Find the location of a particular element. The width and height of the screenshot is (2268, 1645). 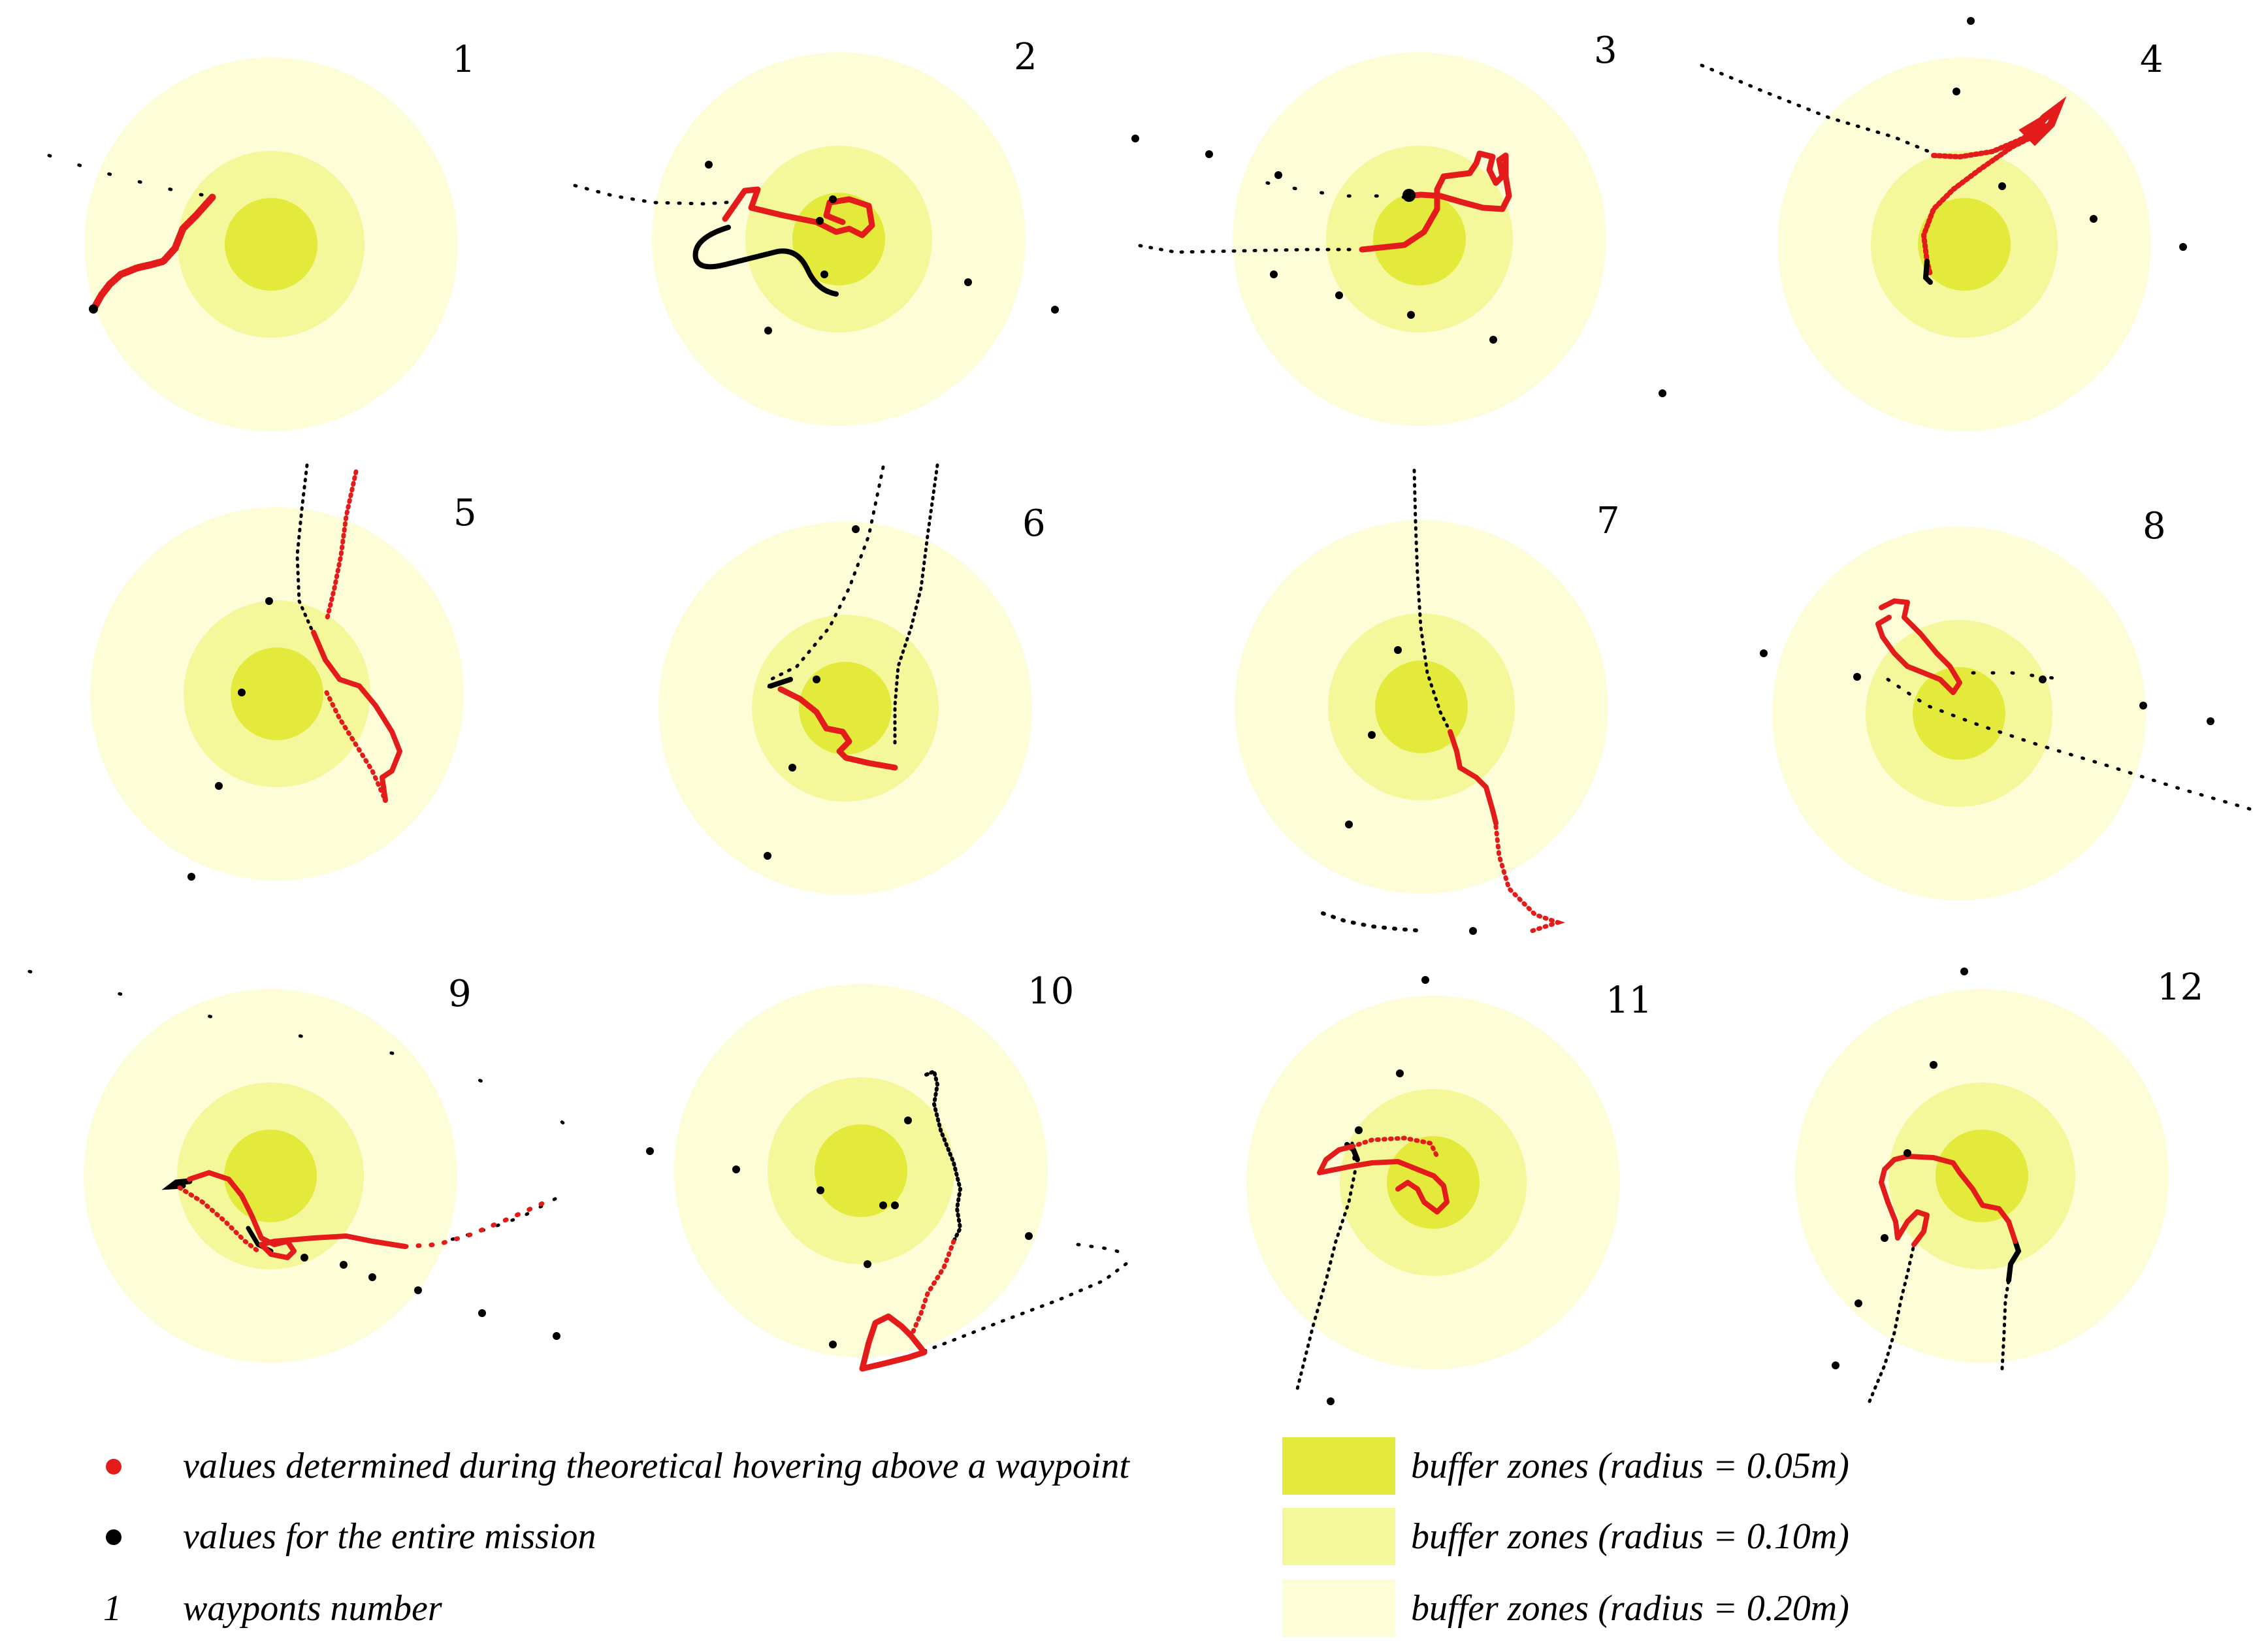

waypoint-number: 8 is located at coordinates (2154, 526).